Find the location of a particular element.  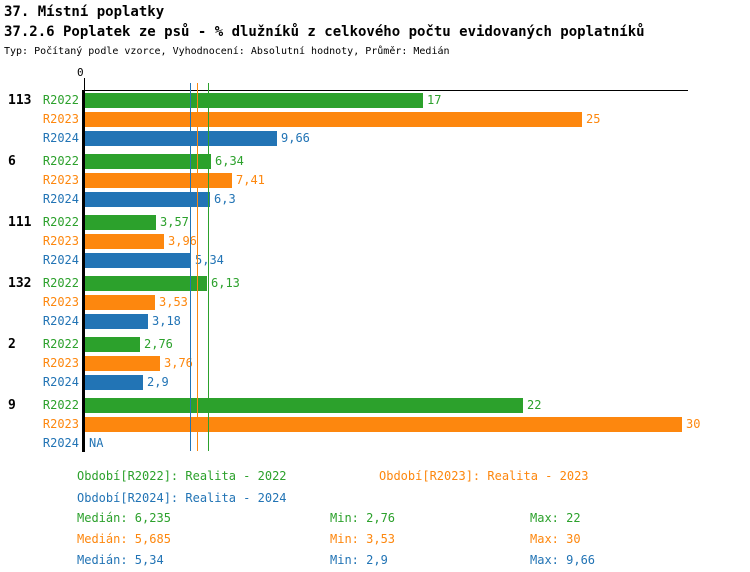

x-axis-zero-label: 0 is located at coordinates (80, 72).